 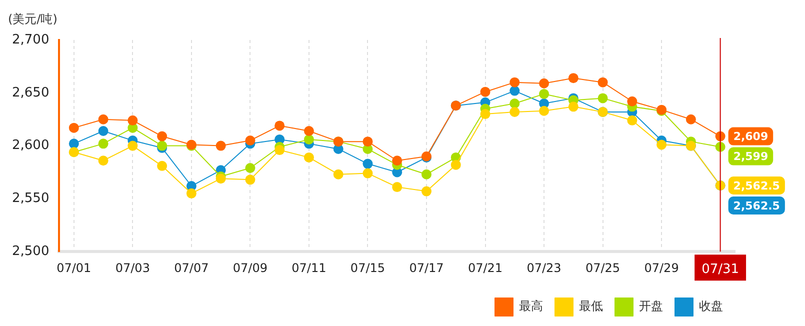 I want to click on x-tick-label: 07/03, so click(x=132, y=267).